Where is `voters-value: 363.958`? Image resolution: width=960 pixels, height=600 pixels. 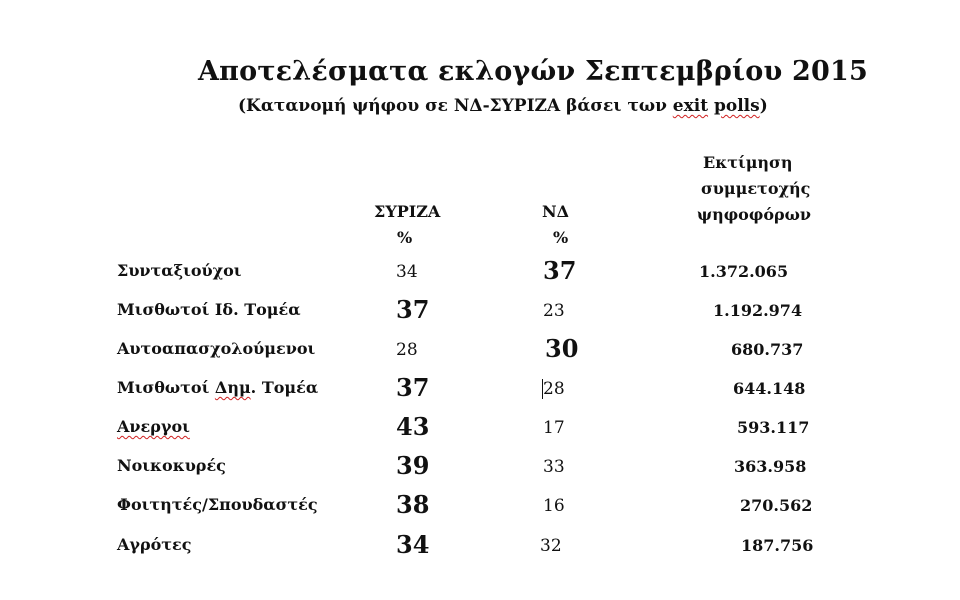 voters-value: 363.958 is located at coordinates (770, 466).